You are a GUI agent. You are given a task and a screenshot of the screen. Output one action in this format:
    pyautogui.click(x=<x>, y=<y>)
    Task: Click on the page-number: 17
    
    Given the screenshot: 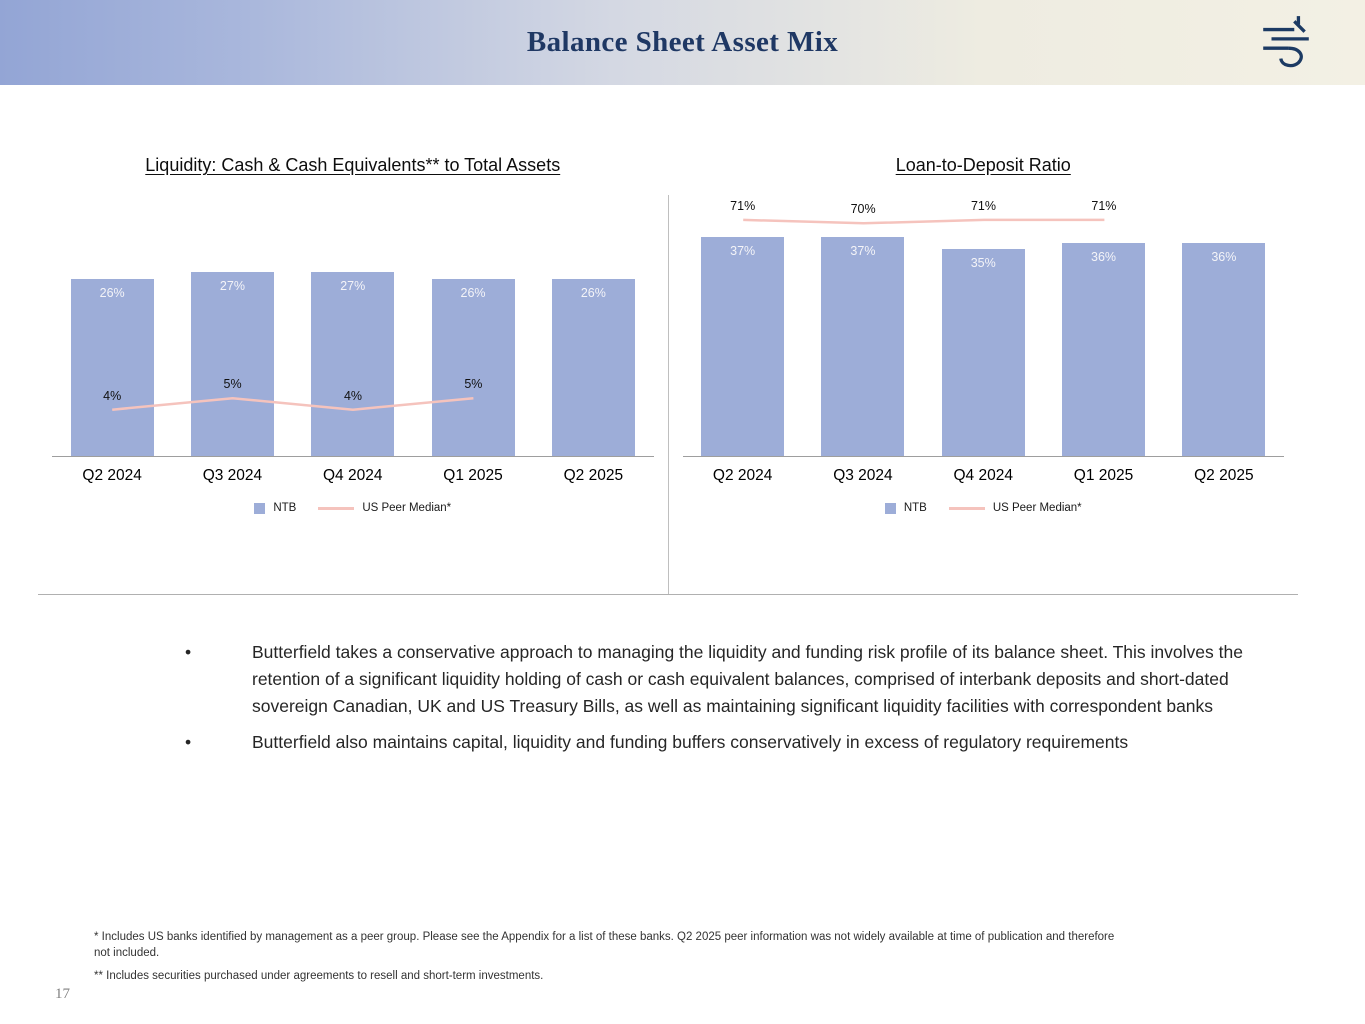 What is the action you would take?
    pyautogui.click(x=62, y=994)
    